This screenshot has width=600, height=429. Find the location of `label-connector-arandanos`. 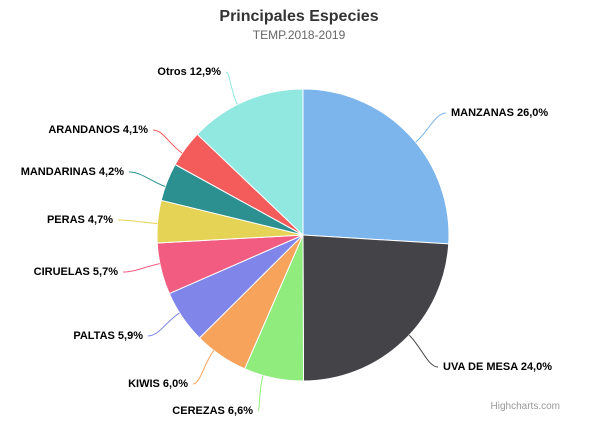

label-connector-arandanos is located at coordinates (167, 141).